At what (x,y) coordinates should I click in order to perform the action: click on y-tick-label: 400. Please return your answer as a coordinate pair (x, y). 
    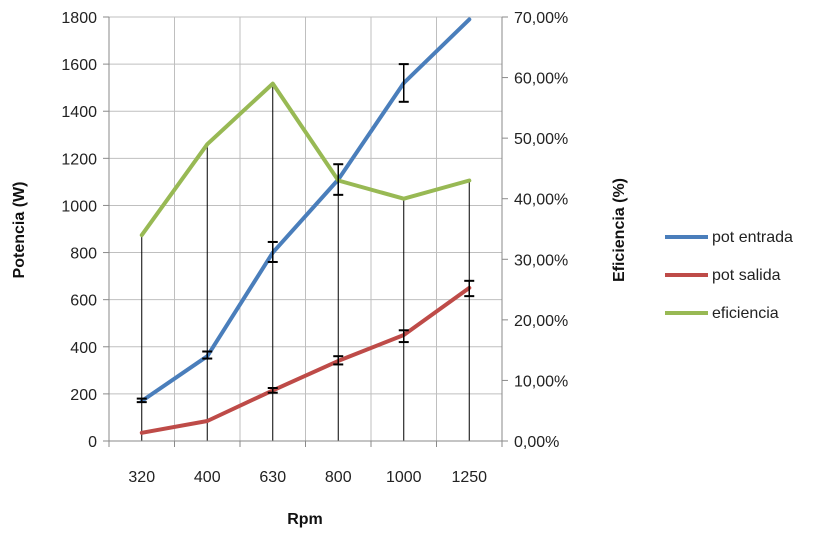
    Looking at the image, I should click on (83, 348).